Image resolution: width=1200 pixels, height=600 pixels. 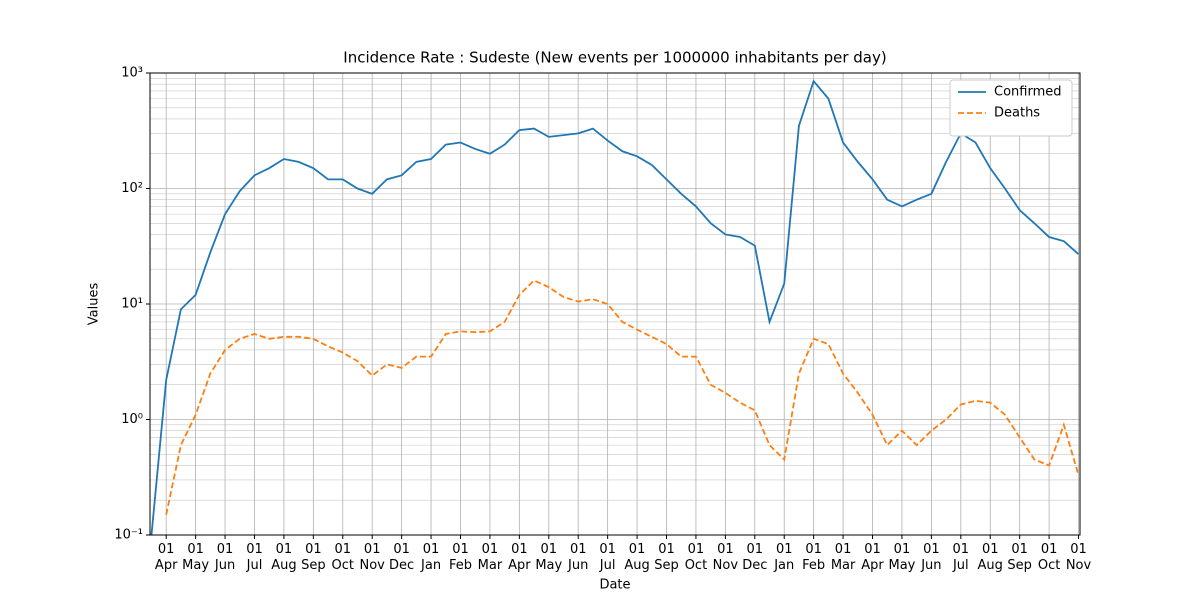 I want to click on legend-box, so click(x=1011, y=108).